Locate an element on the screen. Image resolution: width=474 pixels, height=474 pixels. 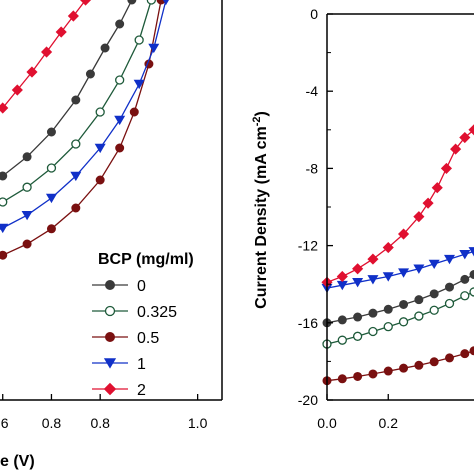
x-tick-label: 0.2 is located at coordinates (389, 423).